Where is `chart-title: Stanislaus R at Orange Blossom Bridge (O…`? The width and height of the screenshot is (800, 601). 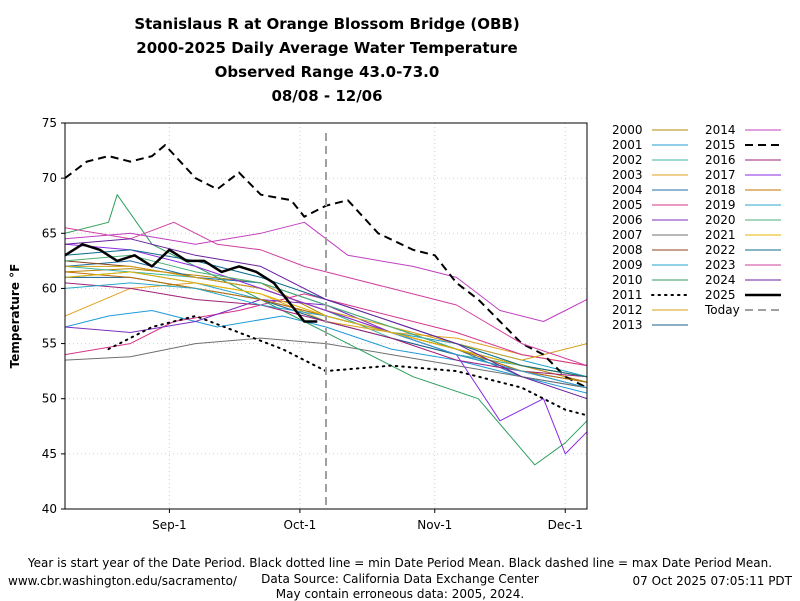 chart-title: Stanislaus R at Orange Blossom Bridge (O… is located at coordinates (327, 60).